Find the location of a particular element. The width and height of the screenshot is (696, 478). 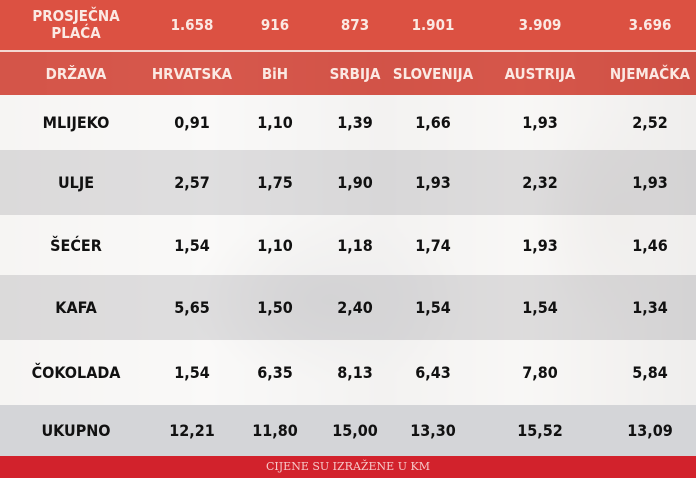

table-row: MLIJEKO 0,91 1,10 1,39 1,66 1,93 2,52 is located at coordinates (348, 122).